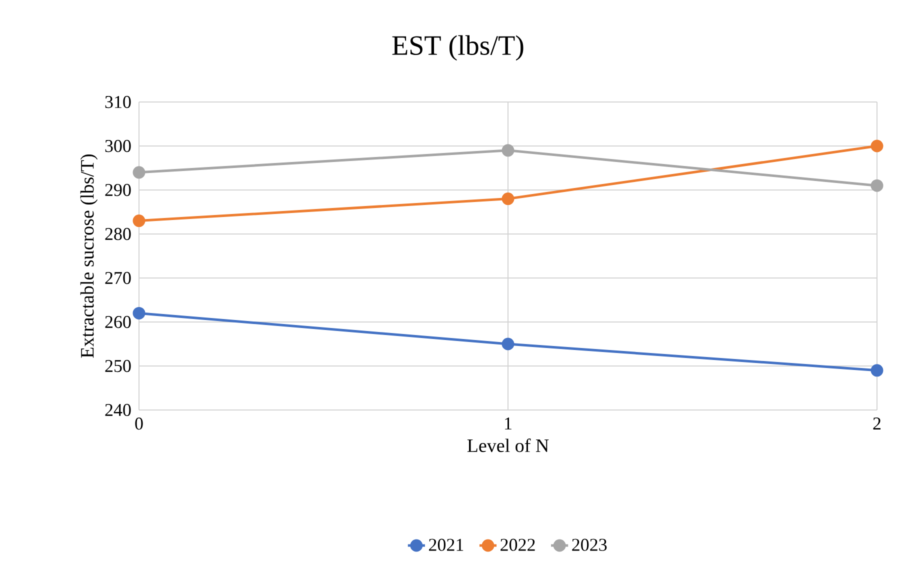  What do you see at coordinates (89, 256) in the screenshot?
I see `y-axis-title: Extractable sucrose (lbs/T)` at bounding box center [89, 256].